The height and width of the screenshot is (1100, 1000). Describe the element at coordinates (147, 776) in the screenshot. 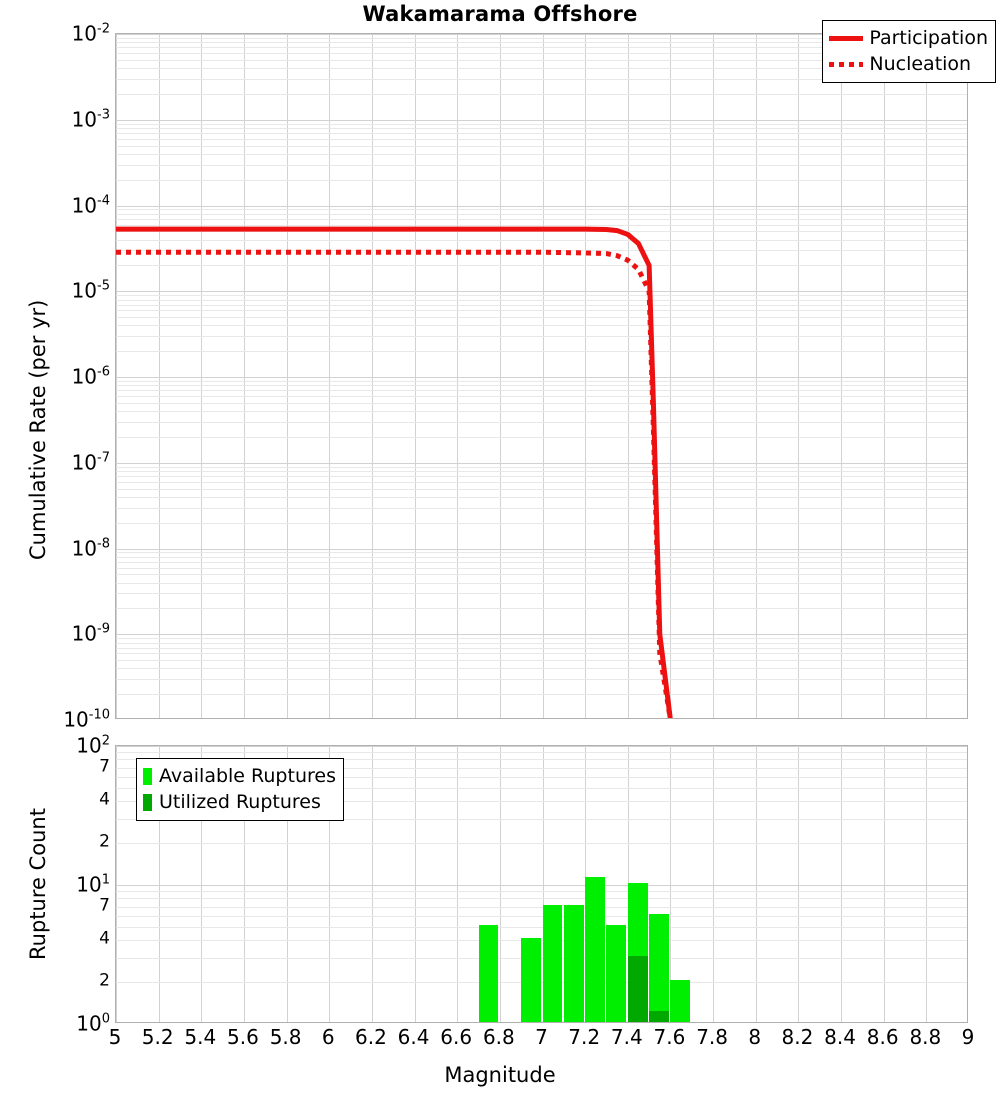

I see `available-ruptures-swatch-icon` at that location.